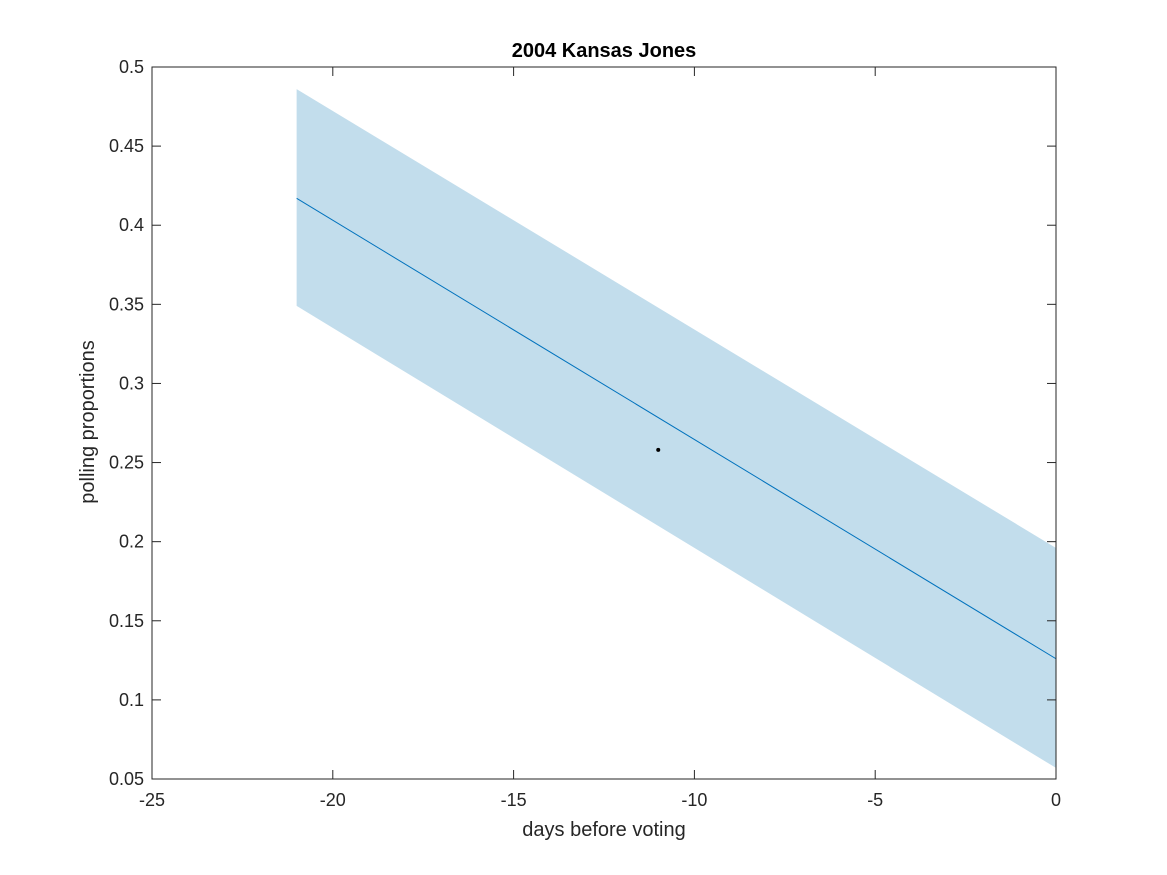 This screenshot has width=1167, height=875. Describe the element at coordinates (603, 830) in the screenshot. I see `x-axis-label: days before voting` at that location.